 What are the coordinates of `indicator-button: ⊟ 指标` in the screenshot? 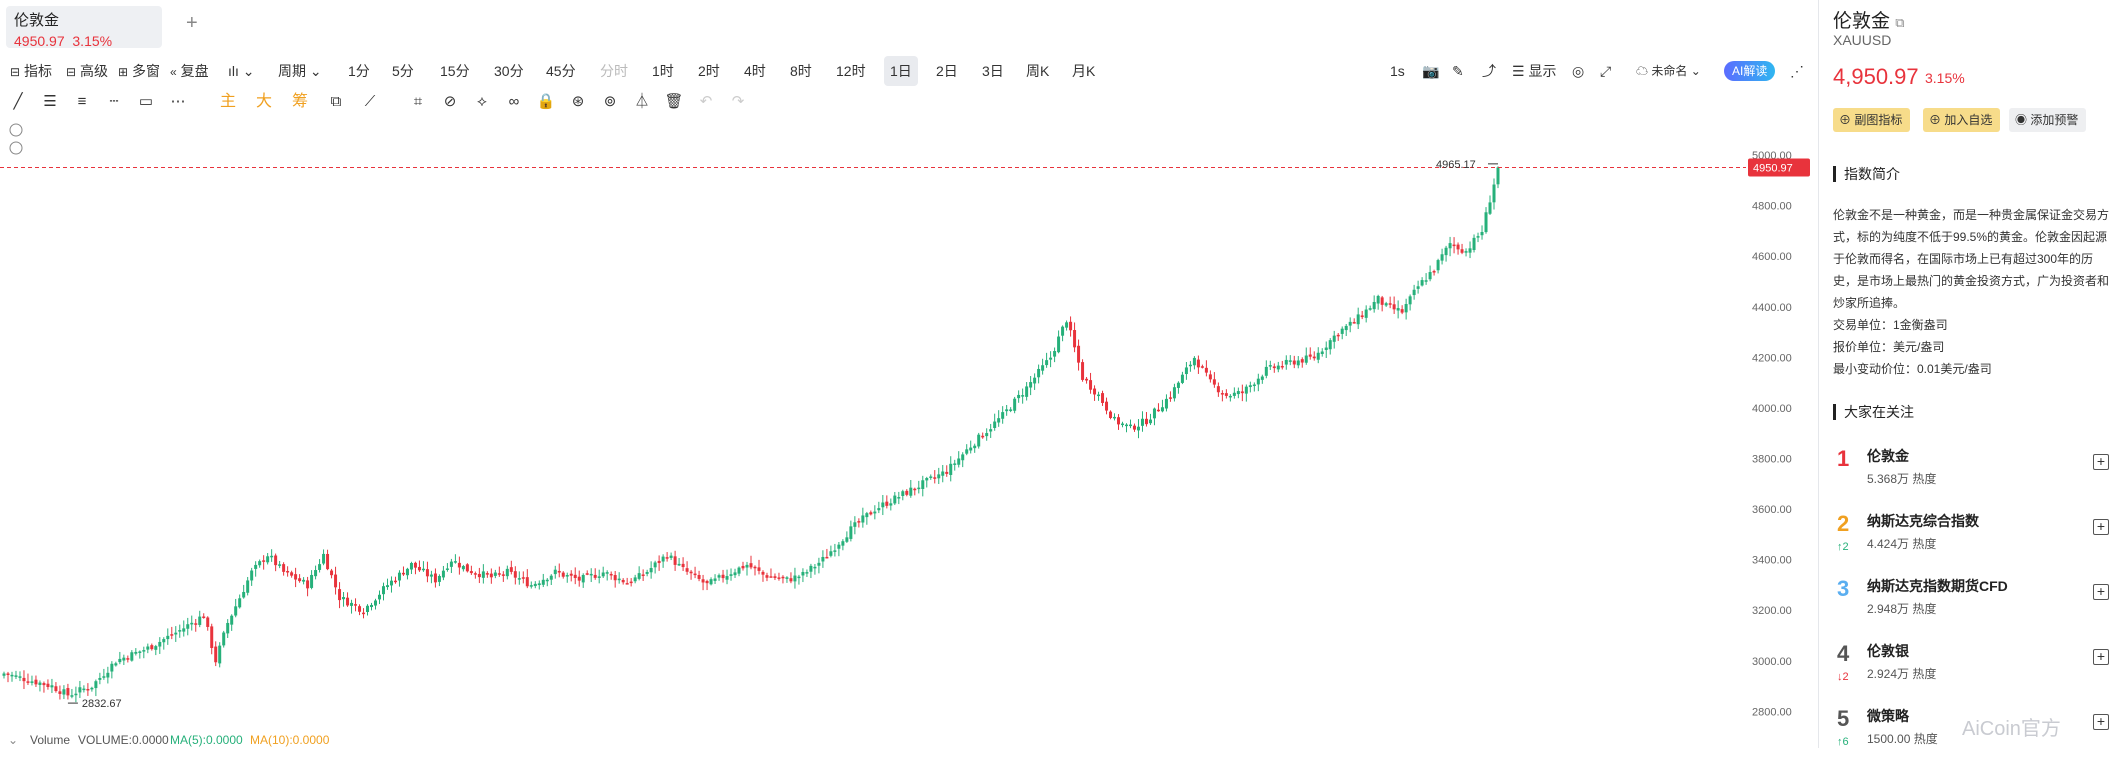 It's located at (31, 71).